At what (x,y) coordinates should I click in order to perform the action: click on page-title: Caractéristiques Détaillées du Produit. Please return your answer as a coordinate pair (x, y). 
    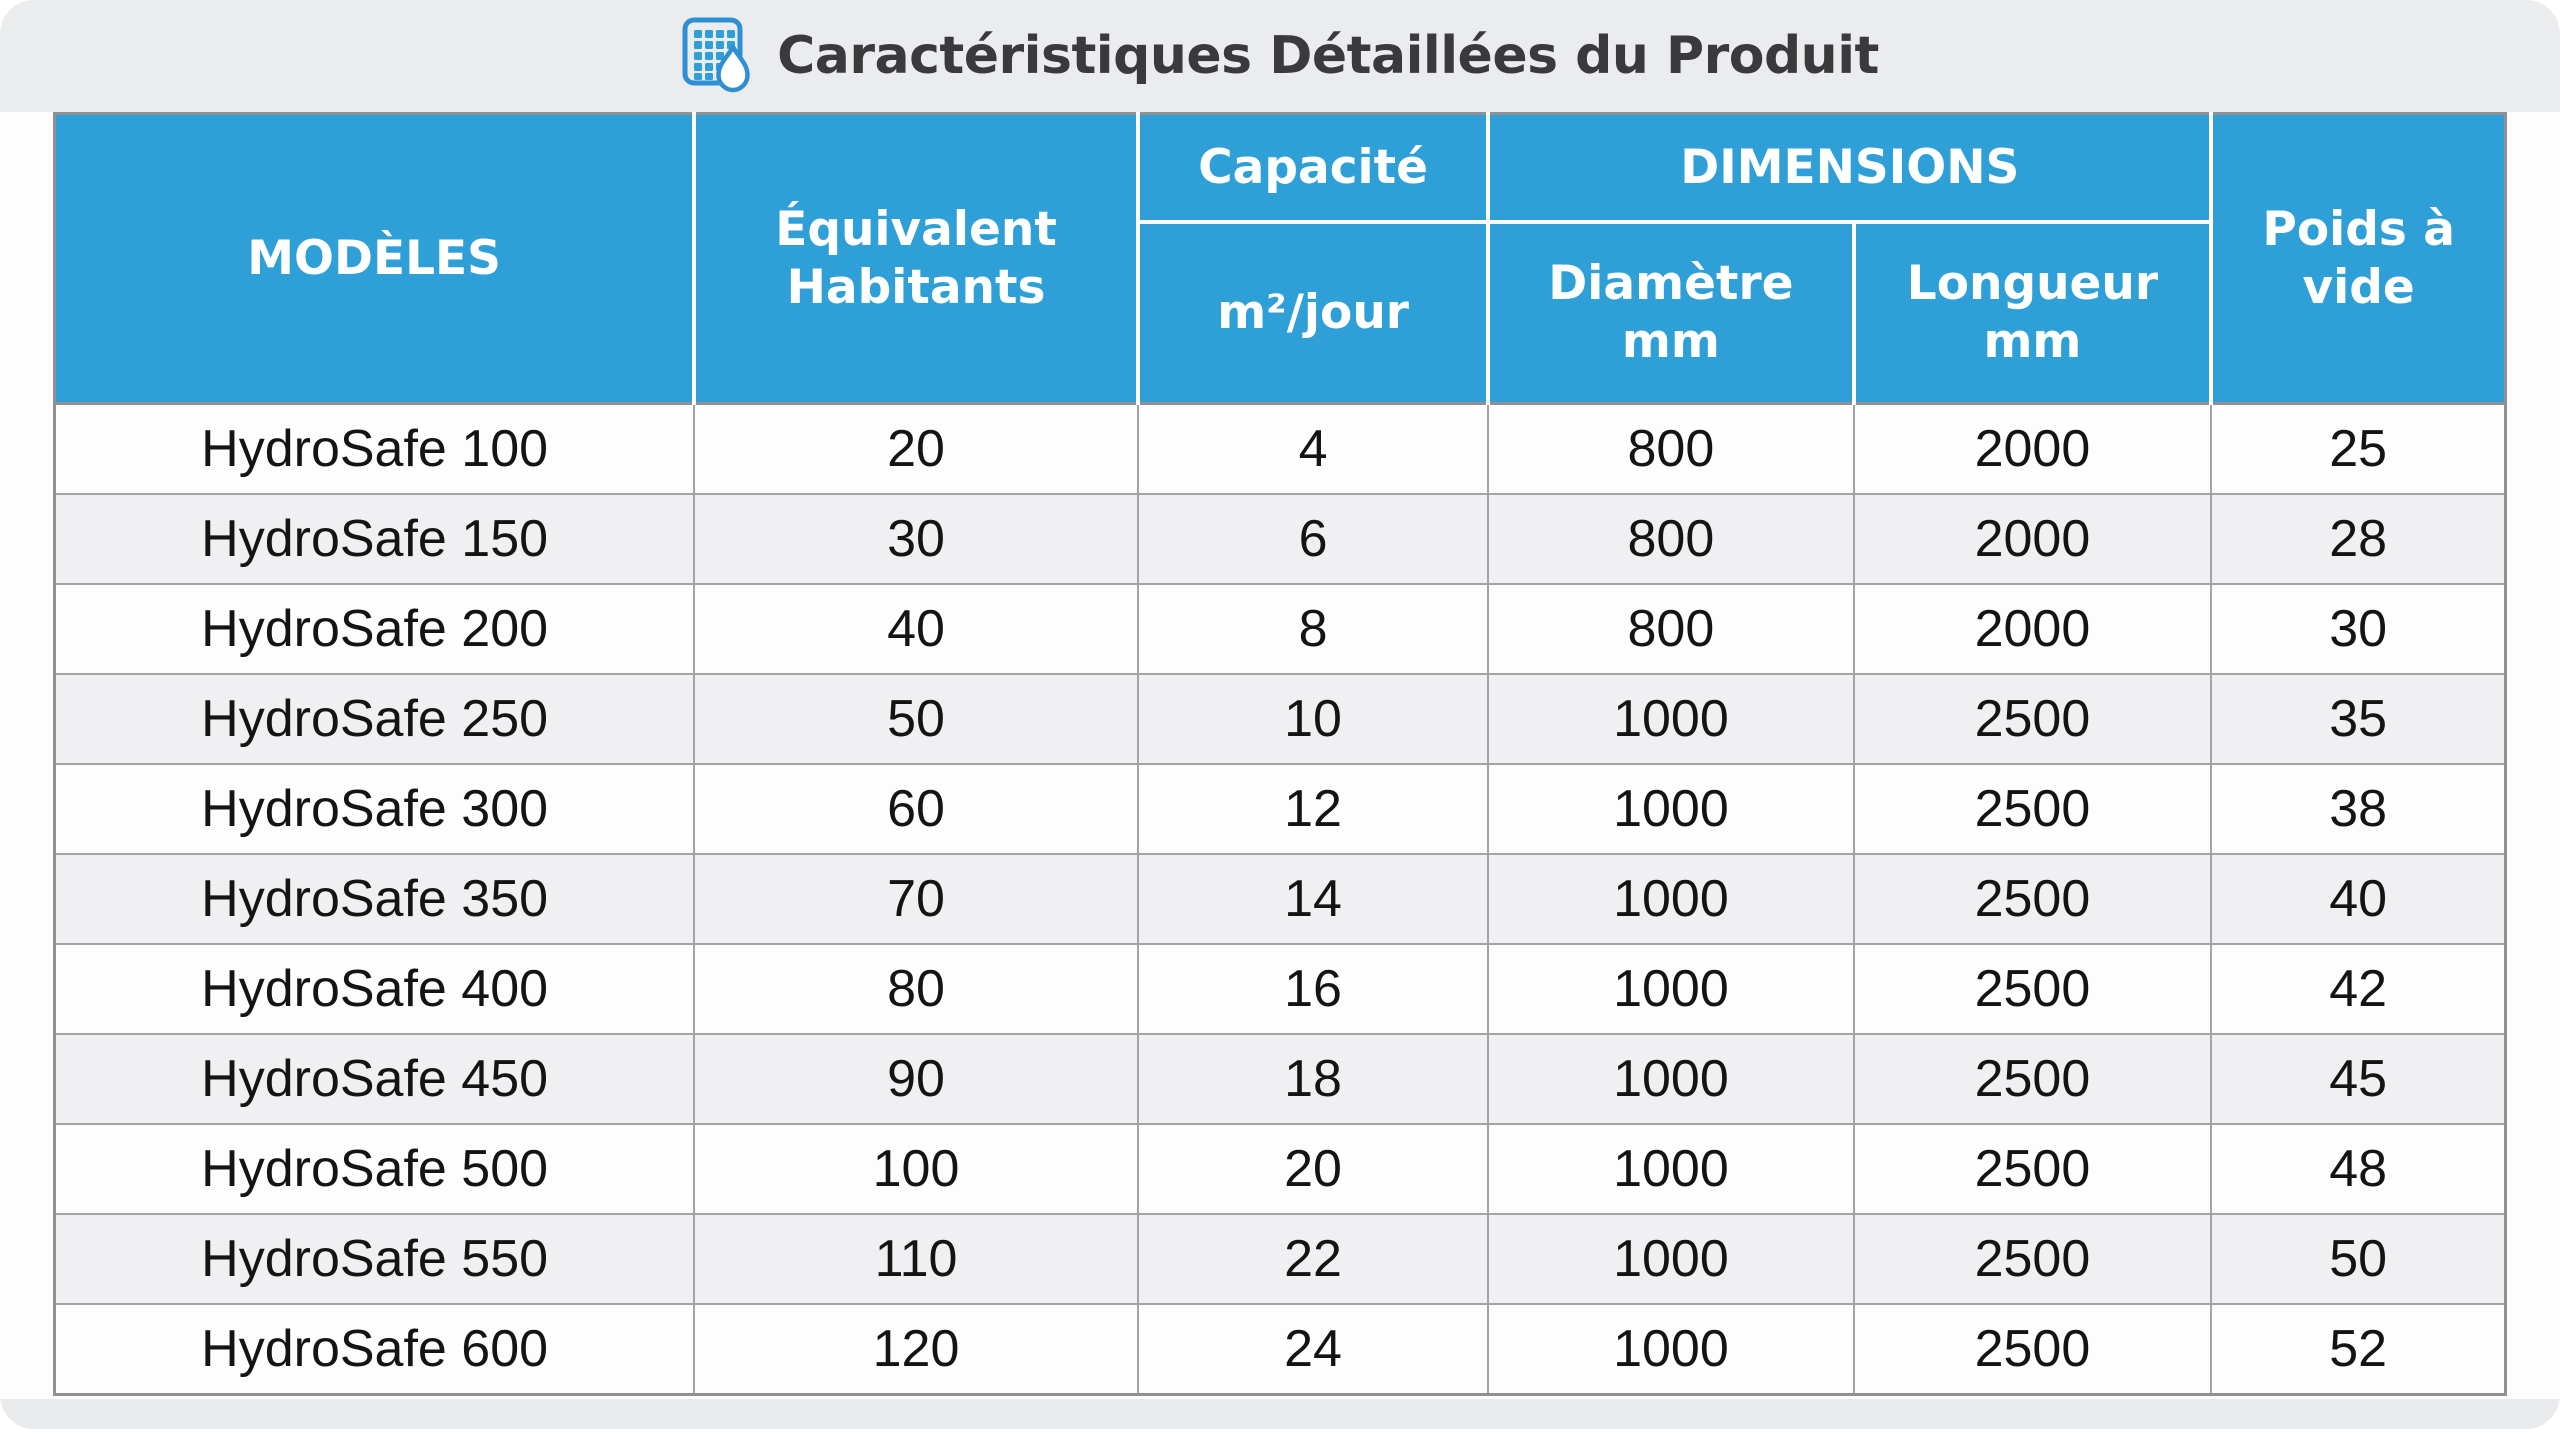
    Looking at the image, I should click on (1328, 56).